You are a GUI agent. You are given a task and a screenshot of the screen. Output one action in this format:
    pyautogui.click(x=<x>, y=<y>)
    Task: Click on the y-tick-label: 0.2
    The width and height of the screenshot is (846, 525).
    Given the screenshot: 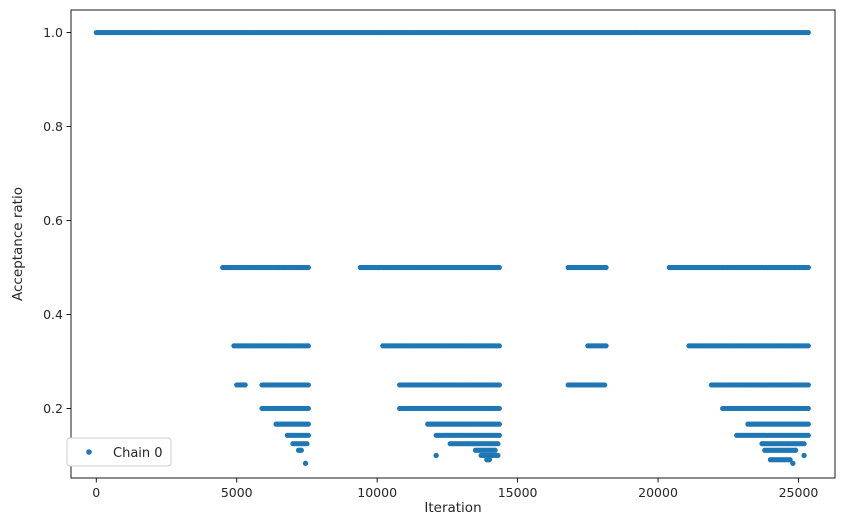 What is the action you would take?
    pyautogui.click(x=53, y=408)
    